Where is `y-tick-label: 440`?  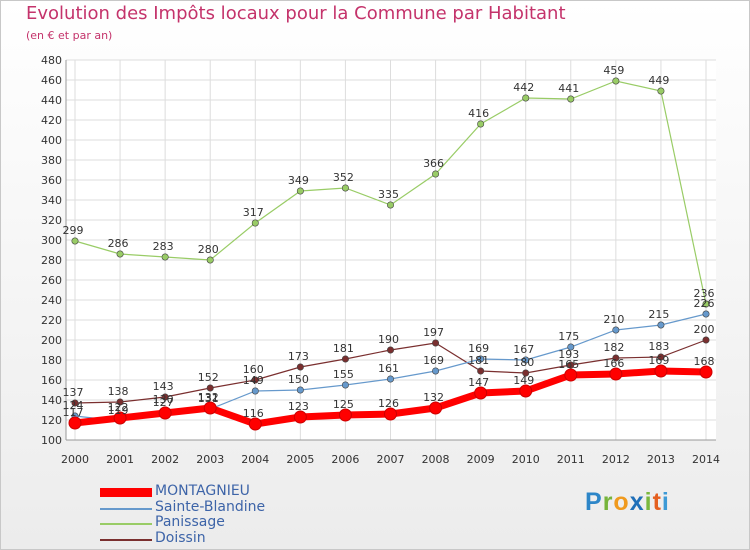 y-tick-label: 440 is located at coordinates (51, 100).